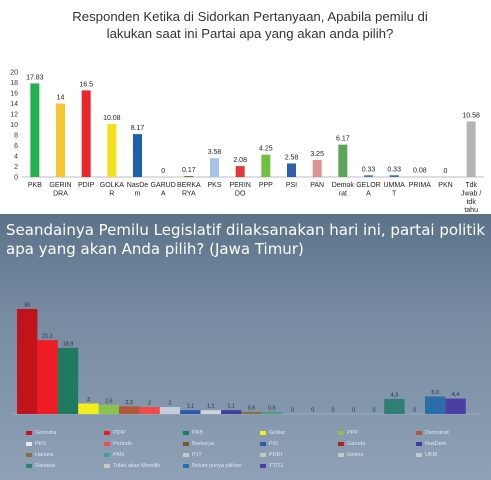 This screenshot has width=491, height=480. I want to click on top-category-label: tdk, so click(471, 202).